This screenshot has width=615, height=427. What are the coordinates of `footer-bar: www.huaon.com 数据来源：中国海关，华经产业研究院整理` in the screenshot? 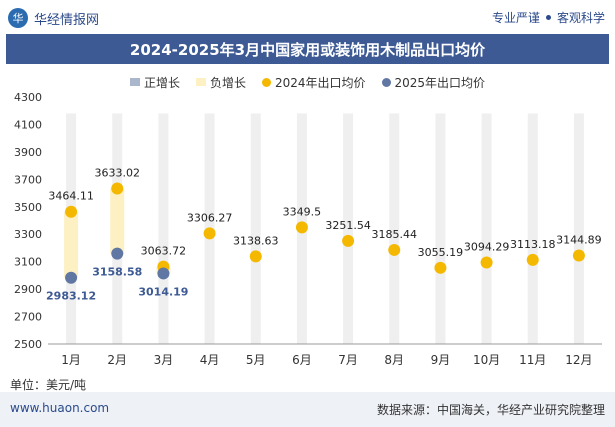 It's located at (307, 409).